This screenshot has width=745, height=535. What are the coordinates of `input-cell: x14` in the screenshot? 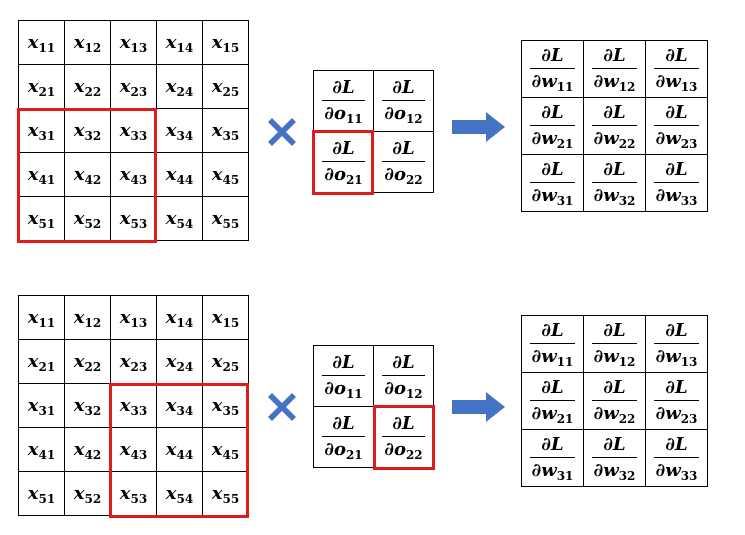 It's located at (179, 42).